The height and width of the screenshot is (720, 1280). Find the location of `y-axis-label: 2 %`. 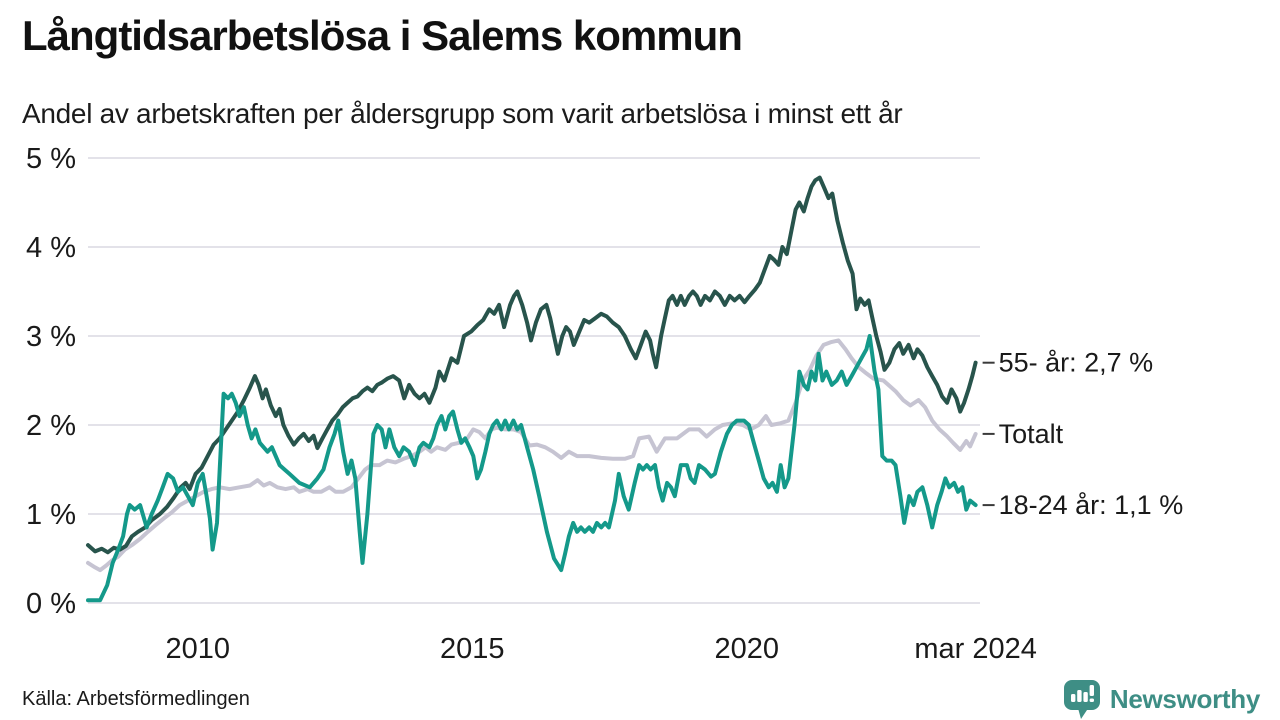

y-axis-label: 2 % is located at coordinates (51, 426).